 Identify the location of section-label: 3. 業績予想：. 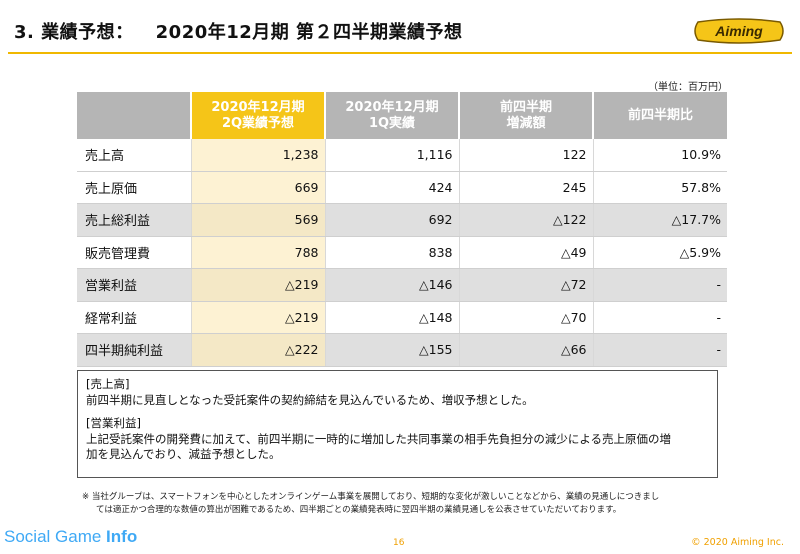
(74, 32).